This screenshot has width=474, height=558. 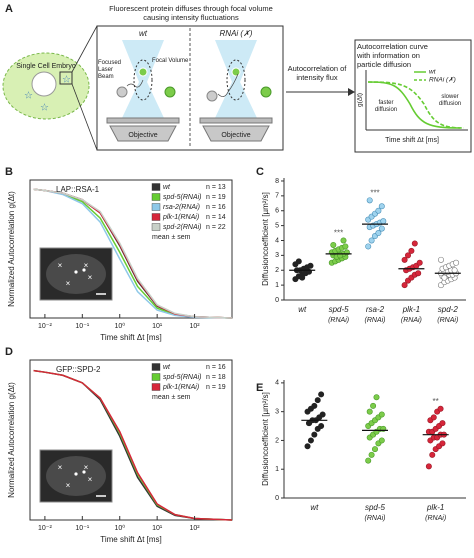 I want to click on slower-label: slower diffusion, so click(x=450, y=100).